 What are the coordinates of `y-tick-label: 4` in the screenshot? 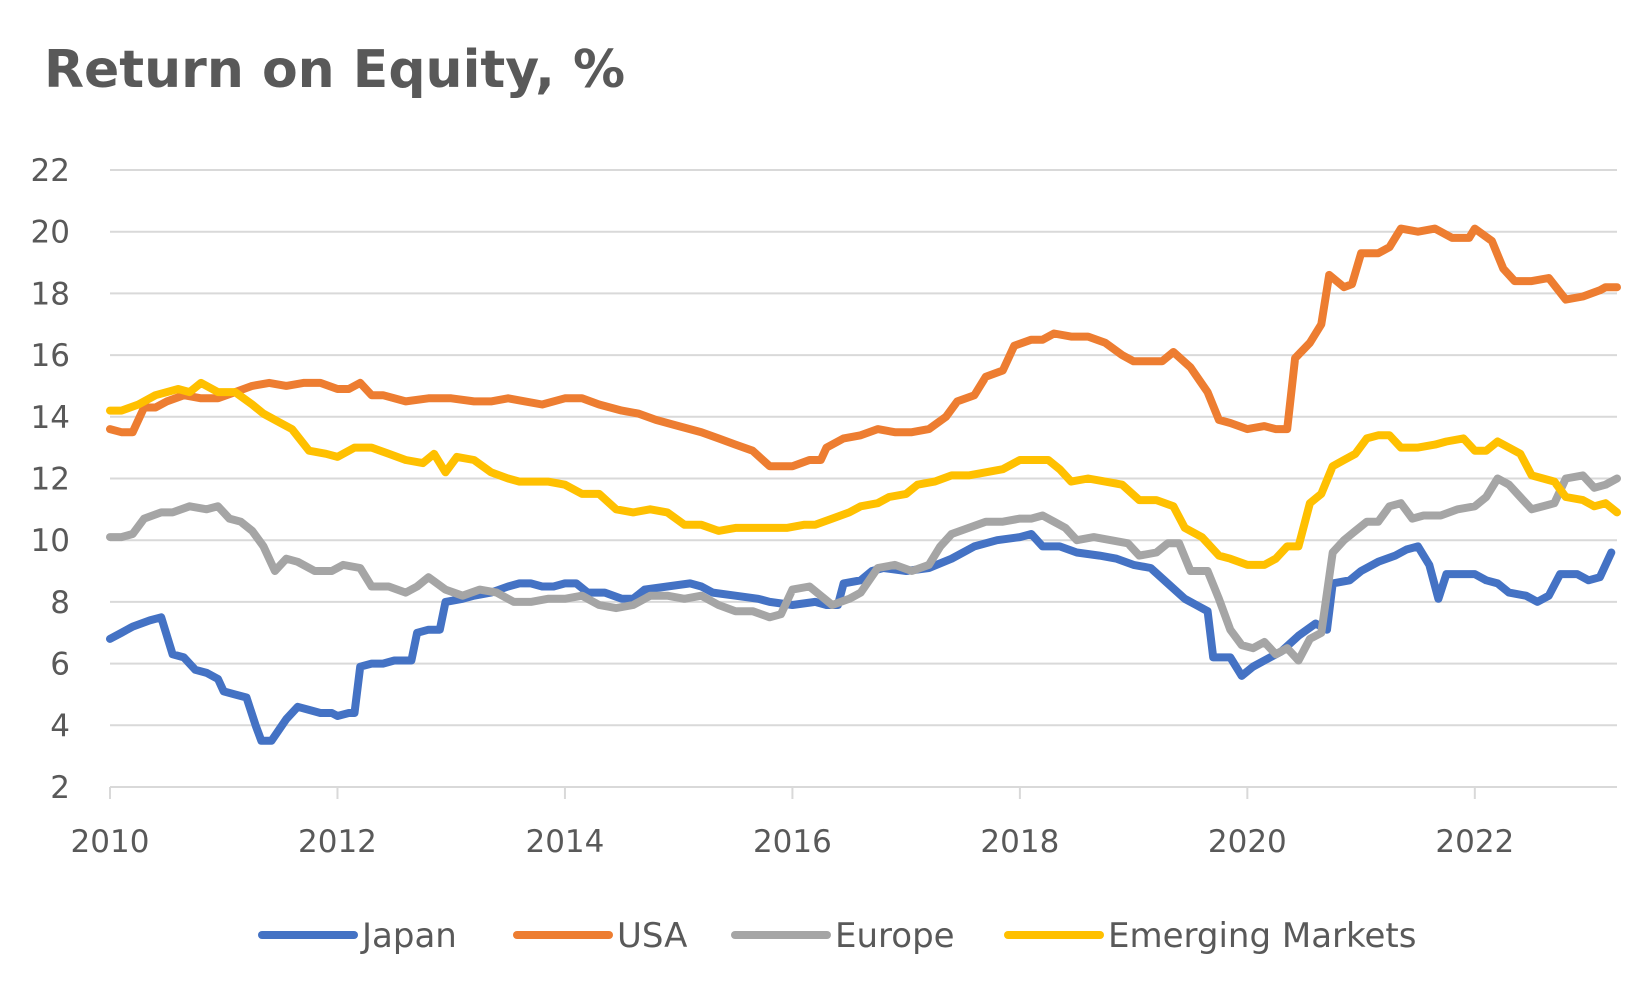 It's located at (60, 726).